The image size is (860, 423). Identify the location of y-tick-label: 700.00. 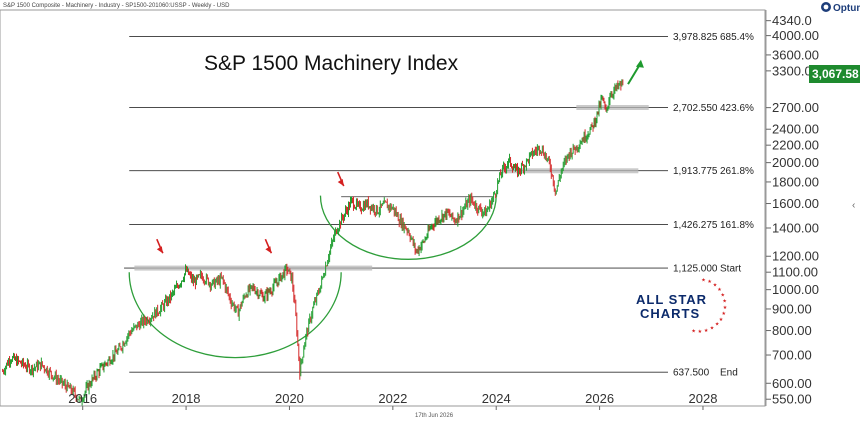
(792, 355).